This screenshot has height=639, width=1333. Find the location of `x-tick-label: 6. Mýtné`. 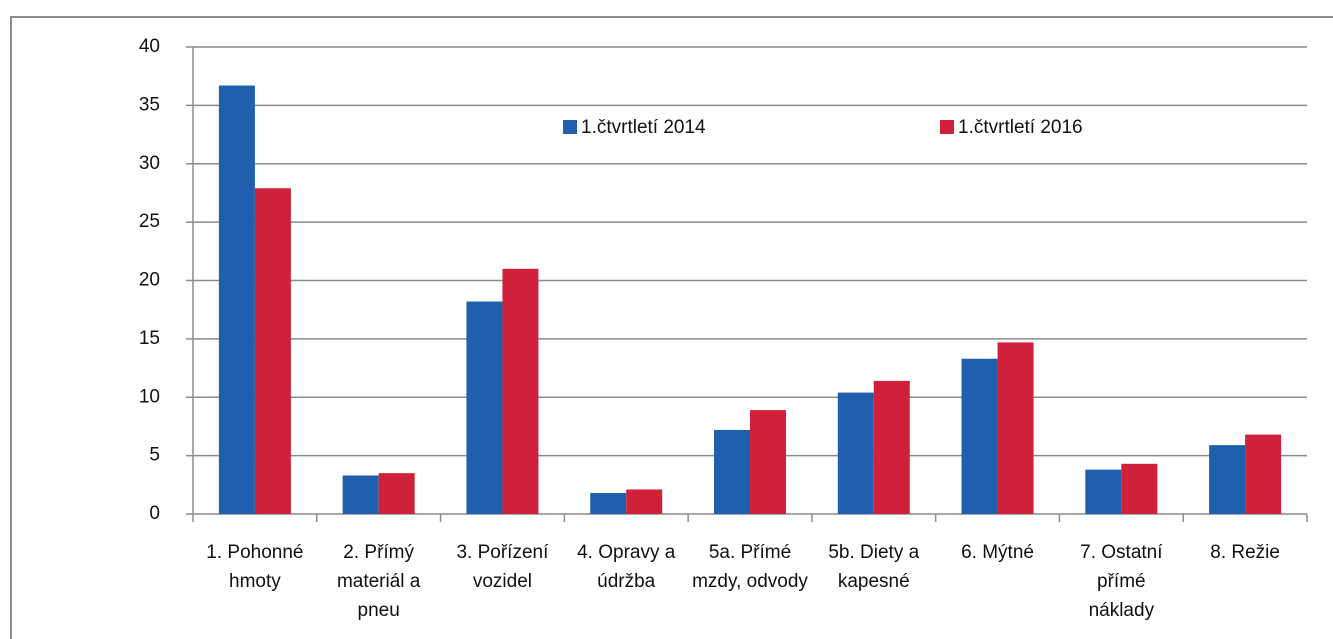

x-tick-label: 6. Mýtné is located at coordinates (997, 552).